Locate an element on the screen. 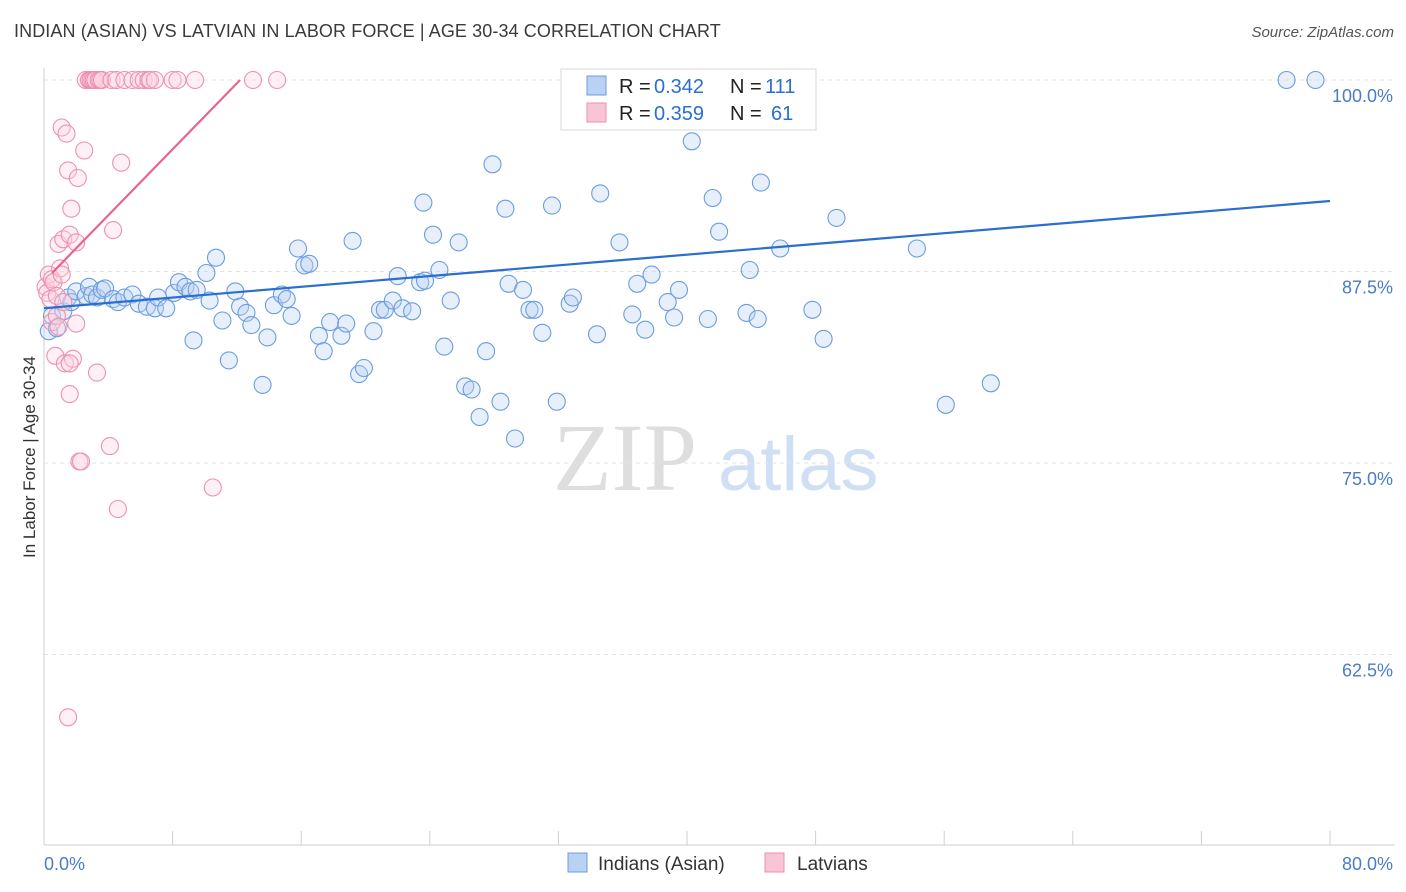 This screenshot has height=892, width=1406. source-label: Source: ZipAtlas.com is located at coordinates (1322, 32).